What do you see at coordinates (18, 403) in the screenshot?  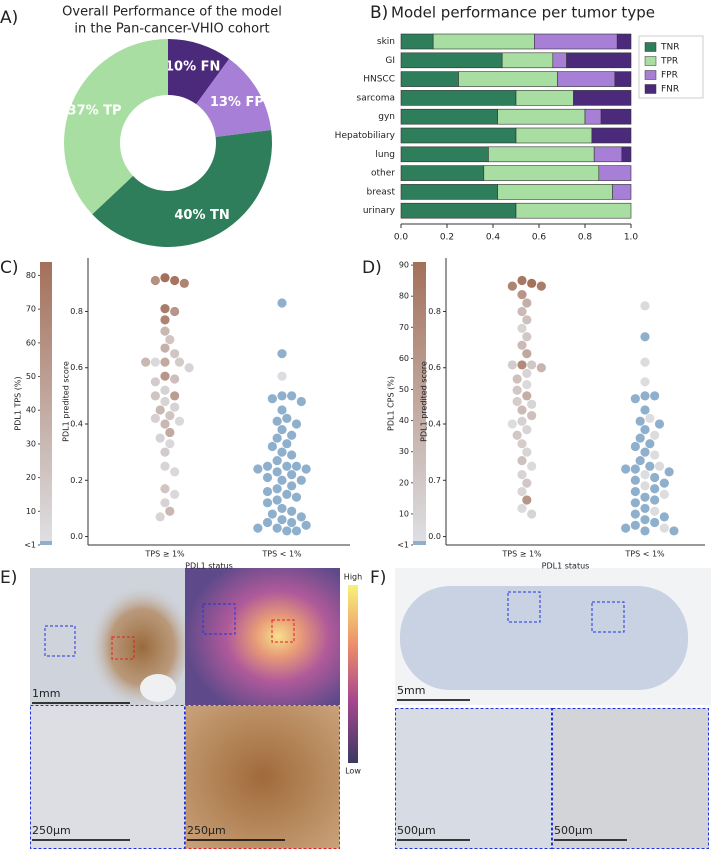 I see `colorbar-label: PDL1 TPS (%)` at bounding box center [18, 403].